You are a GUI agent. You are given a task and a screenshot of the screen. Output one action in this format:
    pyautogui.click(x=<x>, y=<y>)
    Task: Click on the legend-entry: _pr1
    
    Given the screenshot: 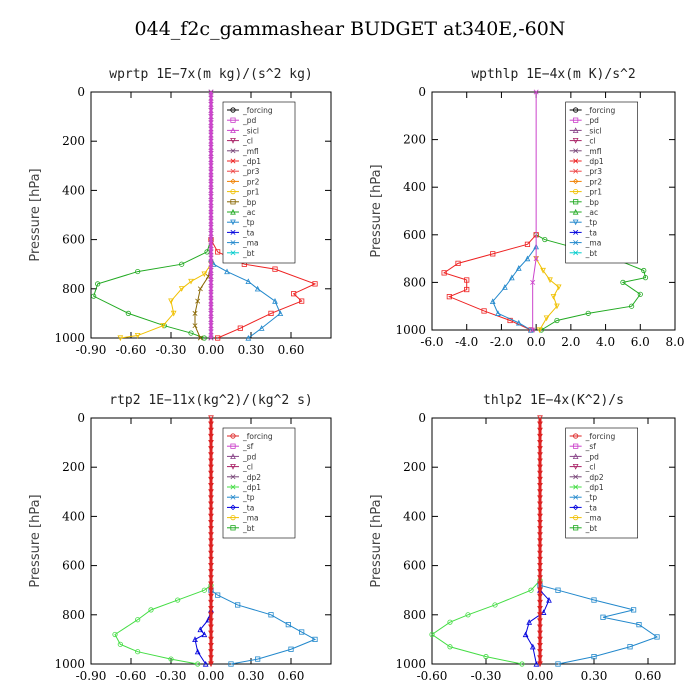 What is the action you would take?
    pyautogui.click(x=251, y=192)
    